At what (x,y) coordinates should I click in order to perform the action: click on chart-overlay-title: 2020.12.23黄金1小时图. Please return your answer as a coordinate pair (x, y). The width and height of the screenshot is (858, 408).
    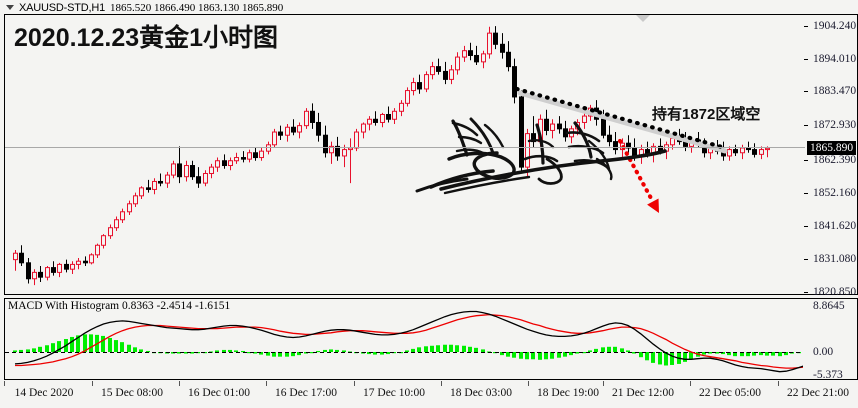
    Looking at the image, I should click on (146, 38).